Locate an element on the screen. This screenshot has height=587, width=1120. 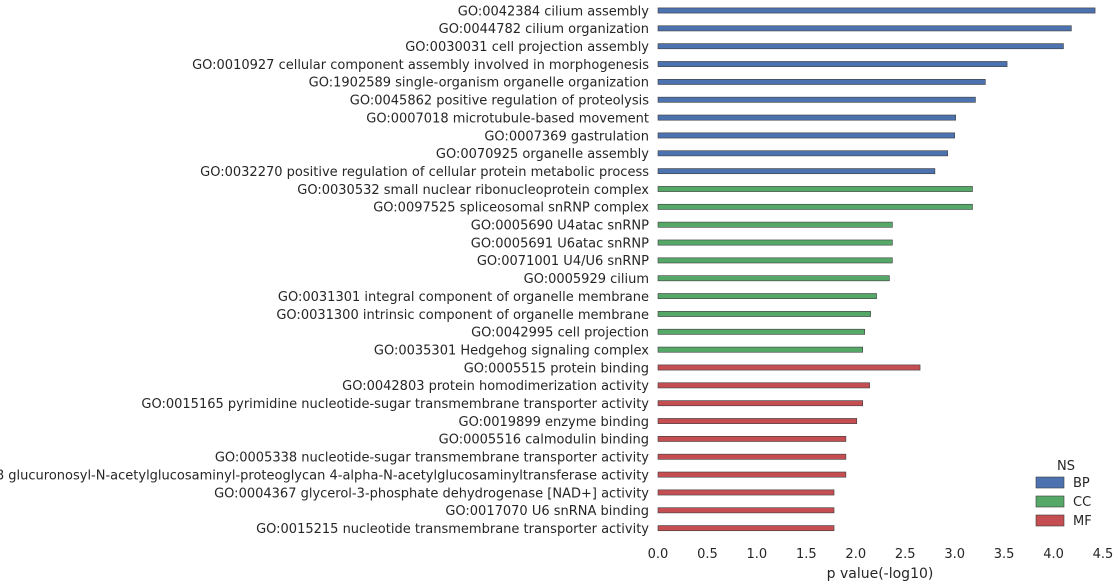
category-label-12: GO:0097525 spliceosomal snRNP complex is located at coordinates (511, 208).